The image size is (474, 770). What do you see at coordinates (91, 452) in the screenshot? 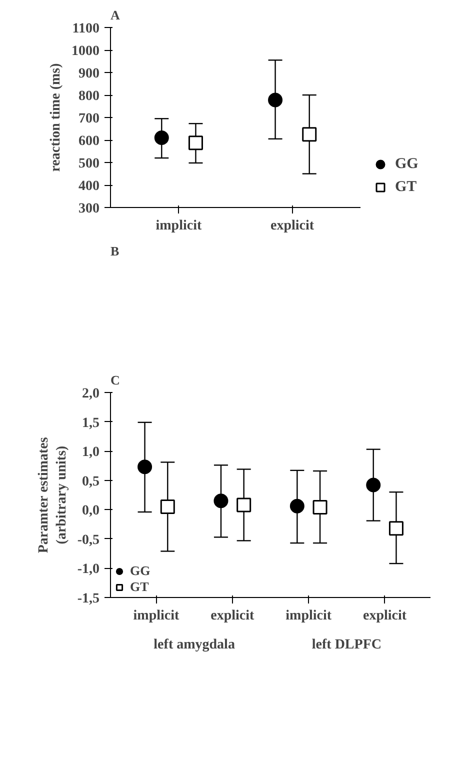
I see `y-tick-label: 1,0` at bounding box center [91, 452].